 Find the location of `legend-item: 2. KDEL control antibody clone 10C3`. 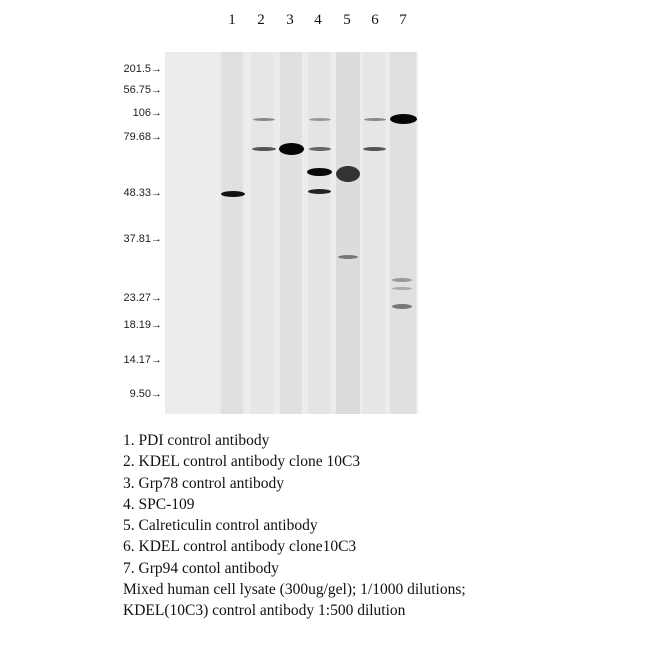

legend-item: 2. KDEL control antibody clone 10C3 is located at coordinates (242, 462).